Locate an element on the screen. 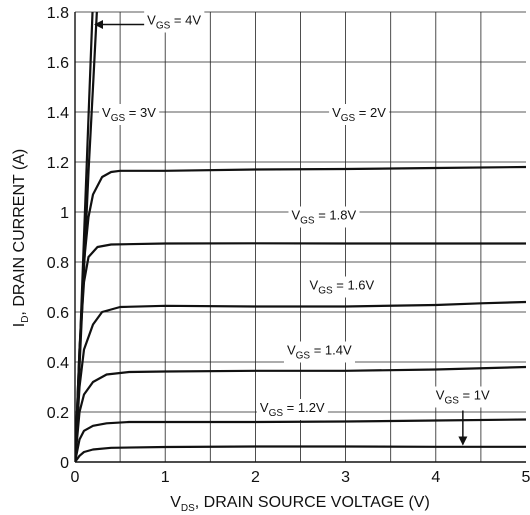 Image resolution: width=530 pixels, height=515 pixels. y-tick-label: 1.4 is located at coordinates (58, 113).